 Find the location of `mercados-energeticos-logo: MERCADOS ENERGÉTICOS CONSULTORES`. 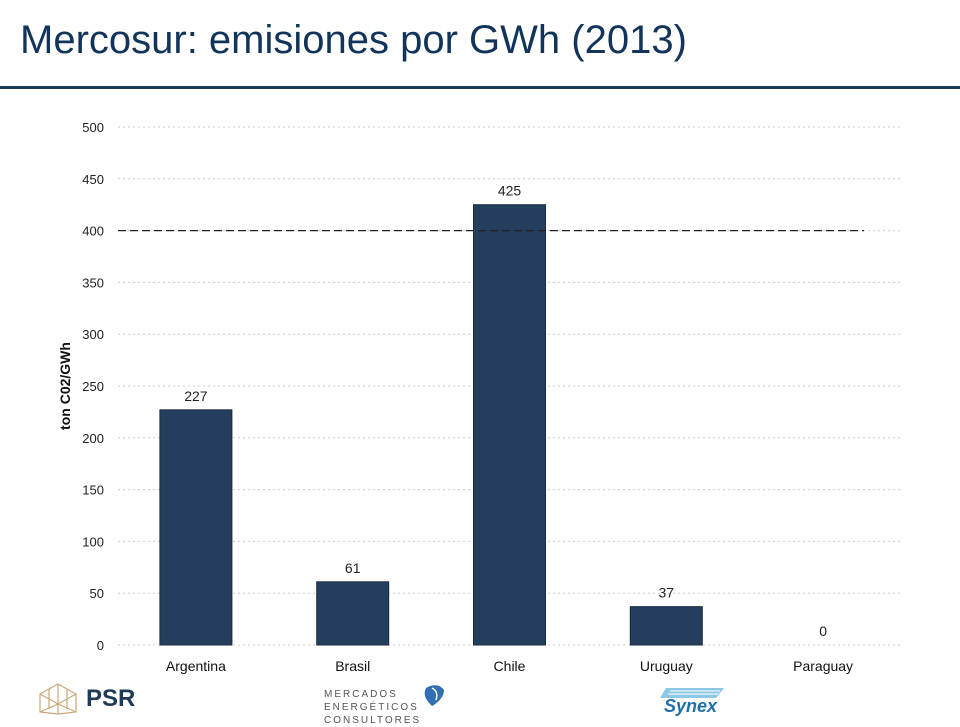

mercados-energeticos-logo: MERCADOS ENERGÉTICOS CONSULTORES is located at coordinates (402, 703).